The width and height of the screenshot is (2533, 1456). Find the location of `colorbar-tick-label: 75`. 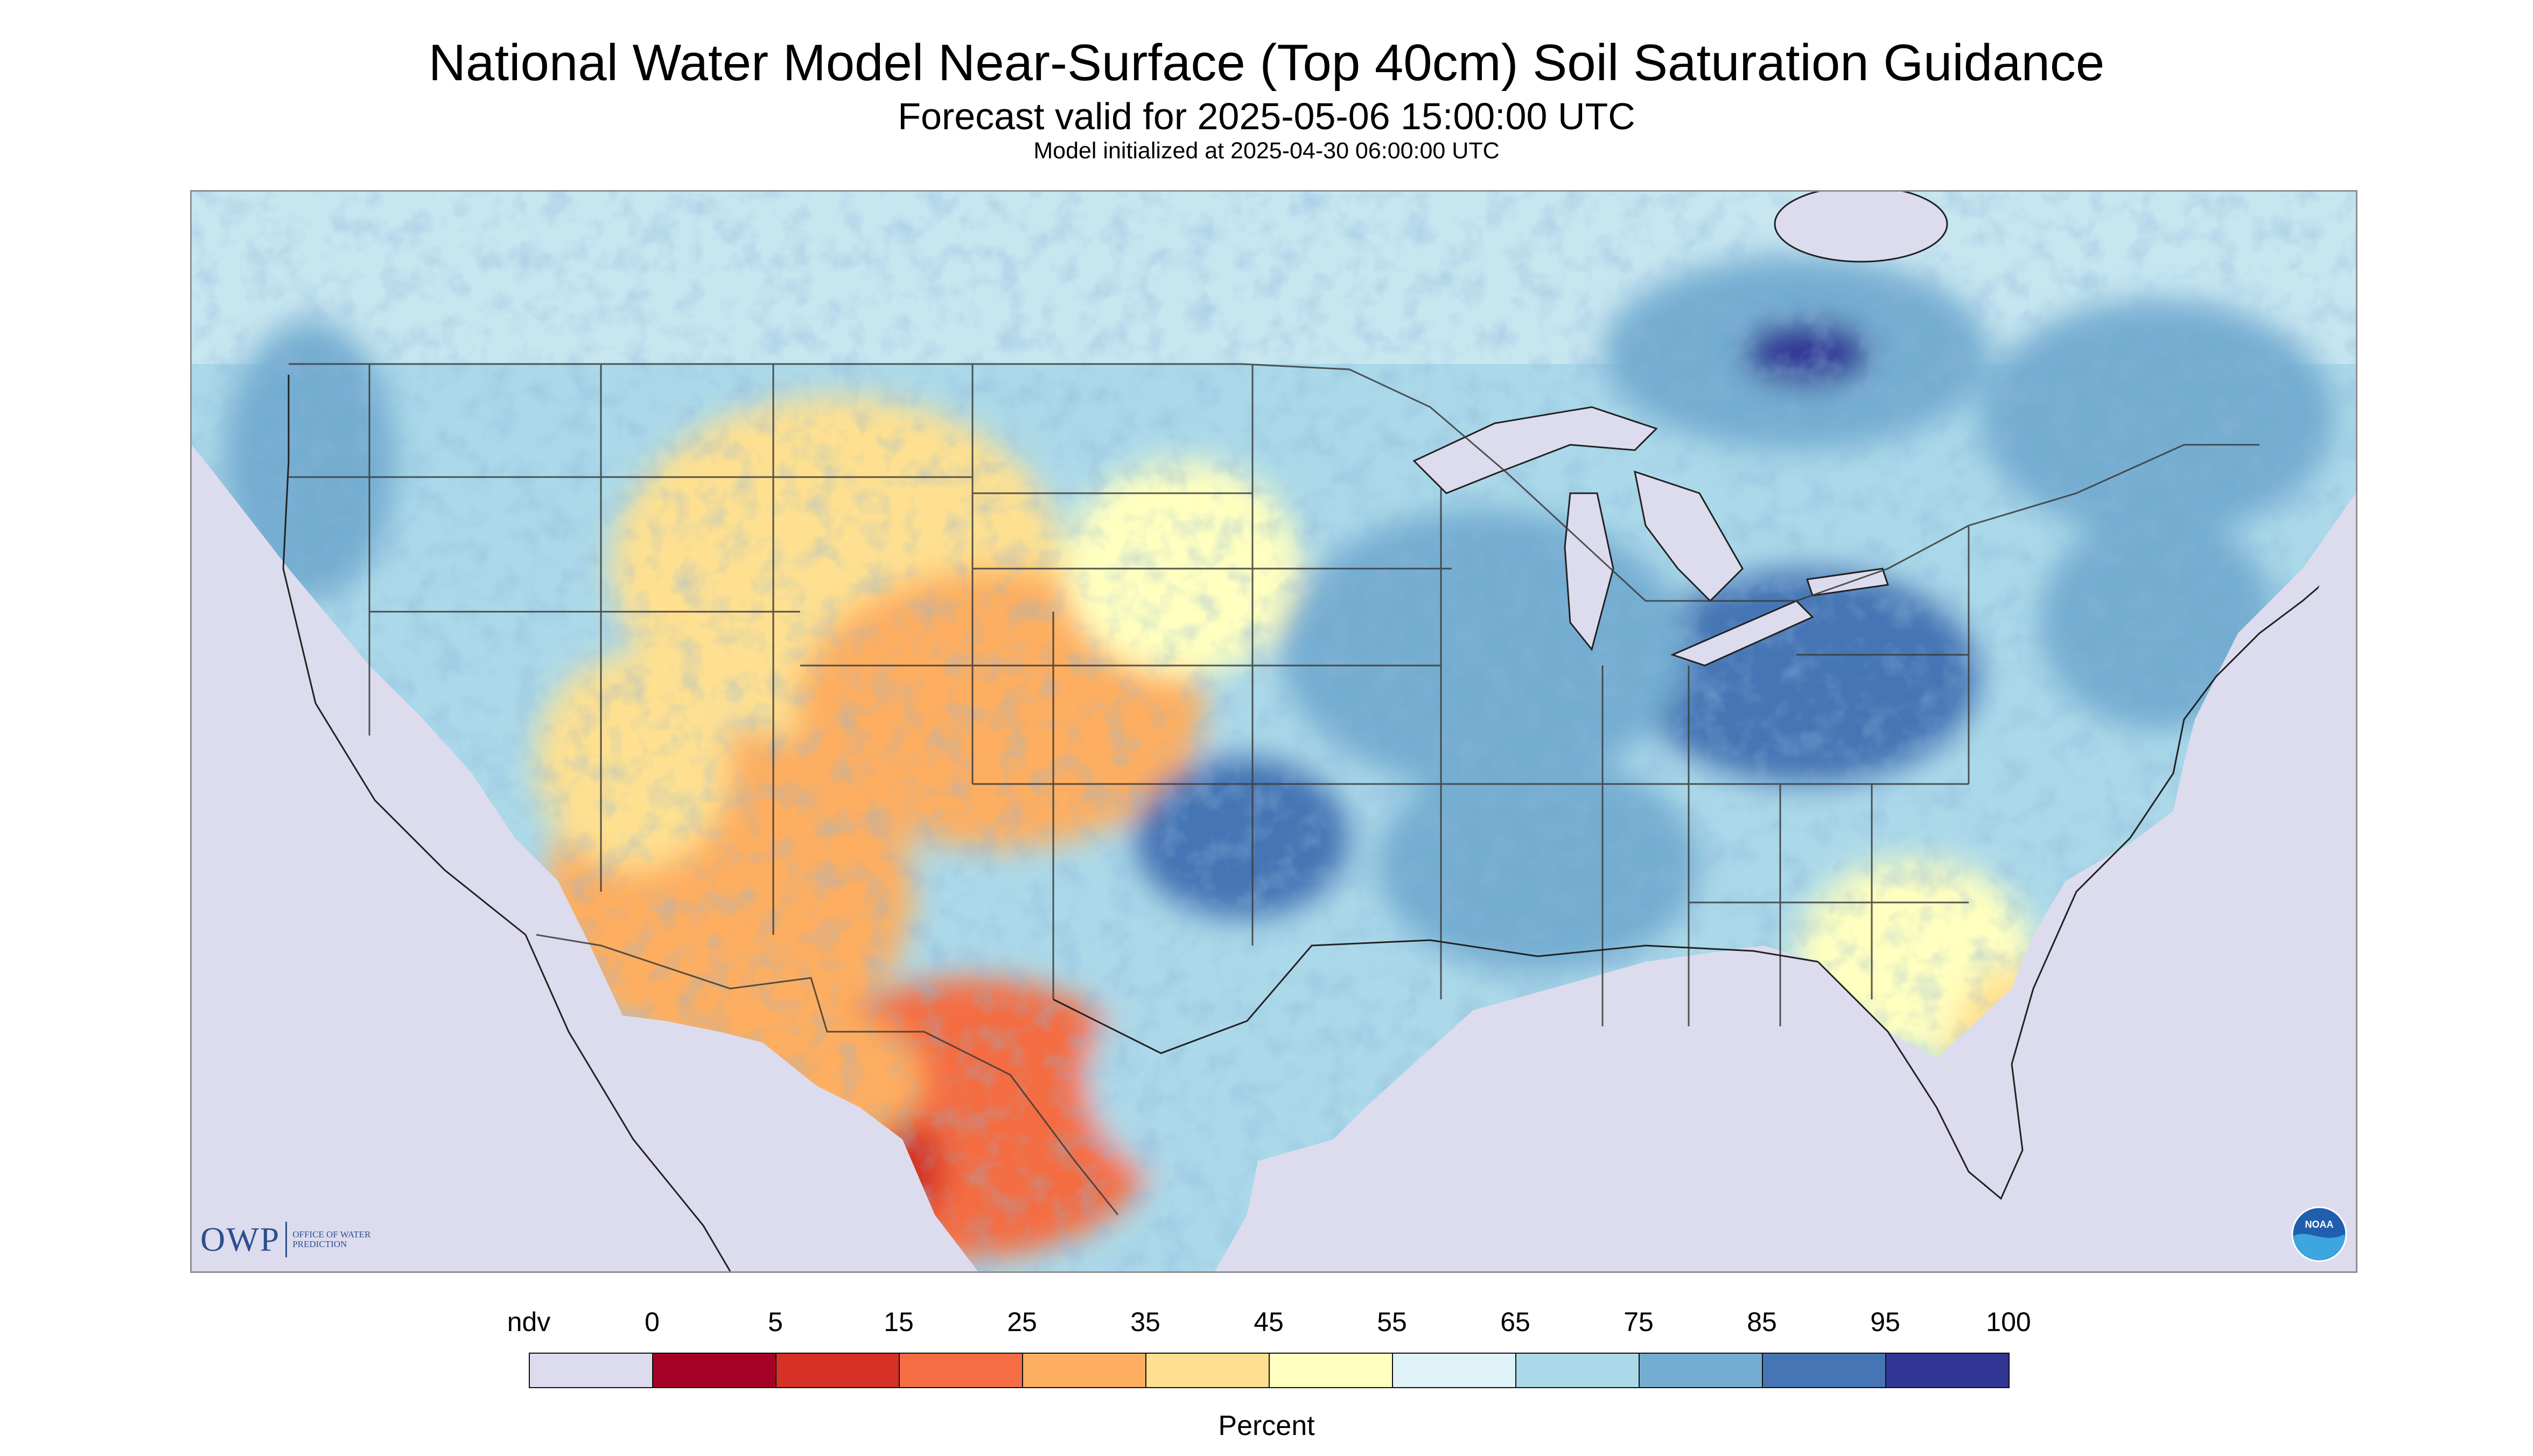

colorbar-tick-label: 75 is located at coordinates (1639, 1322).